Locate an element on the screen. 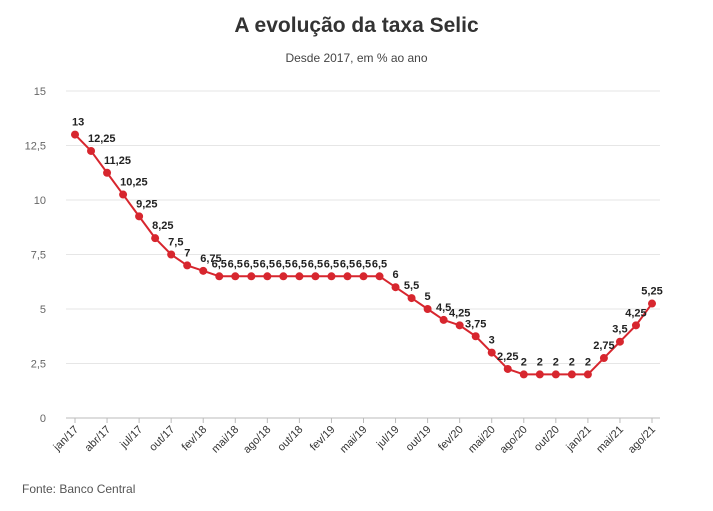 The width and height of the screenshot is (713, 511). chart-subtitle: Desde 2017, em % ao ano is located at coordinates (356, 58).